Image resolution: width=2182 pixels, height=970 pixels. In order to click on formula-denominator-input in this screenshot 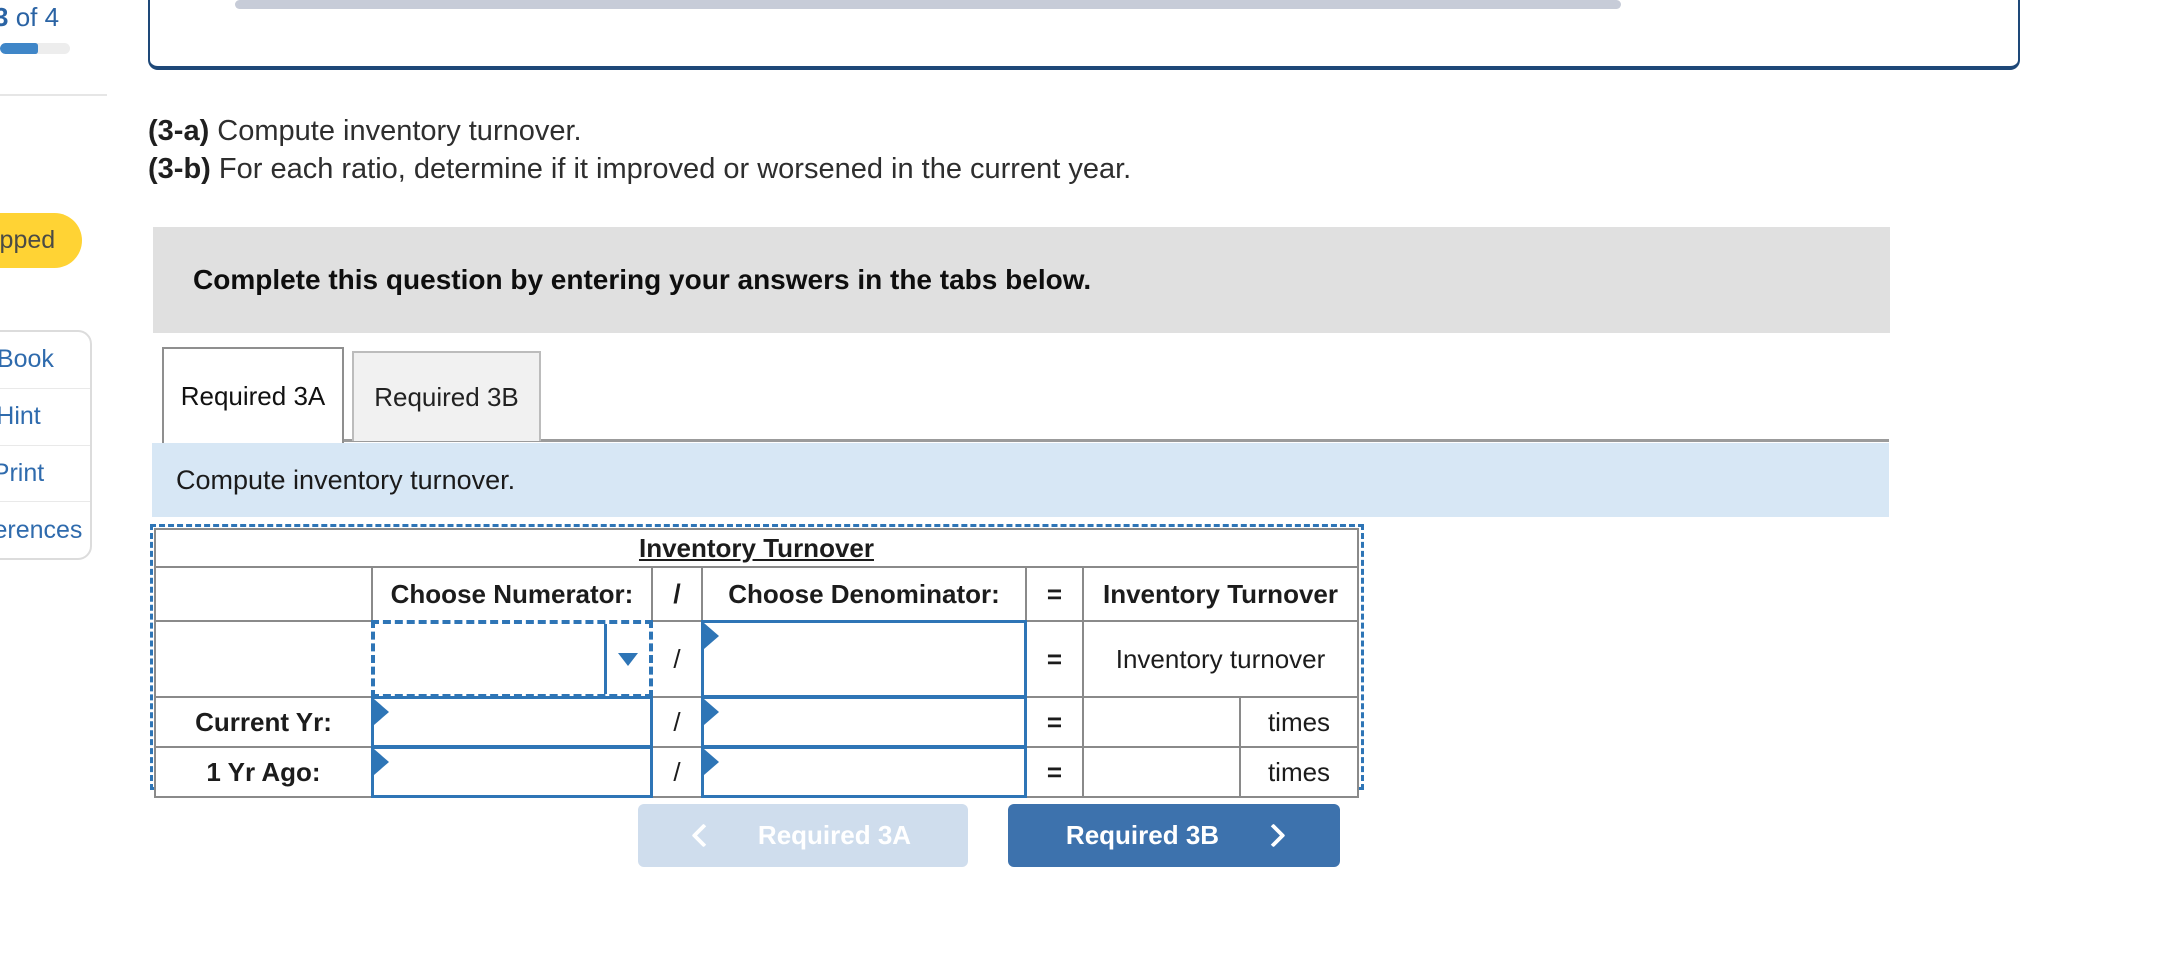, I will do `click(873, 660)`.